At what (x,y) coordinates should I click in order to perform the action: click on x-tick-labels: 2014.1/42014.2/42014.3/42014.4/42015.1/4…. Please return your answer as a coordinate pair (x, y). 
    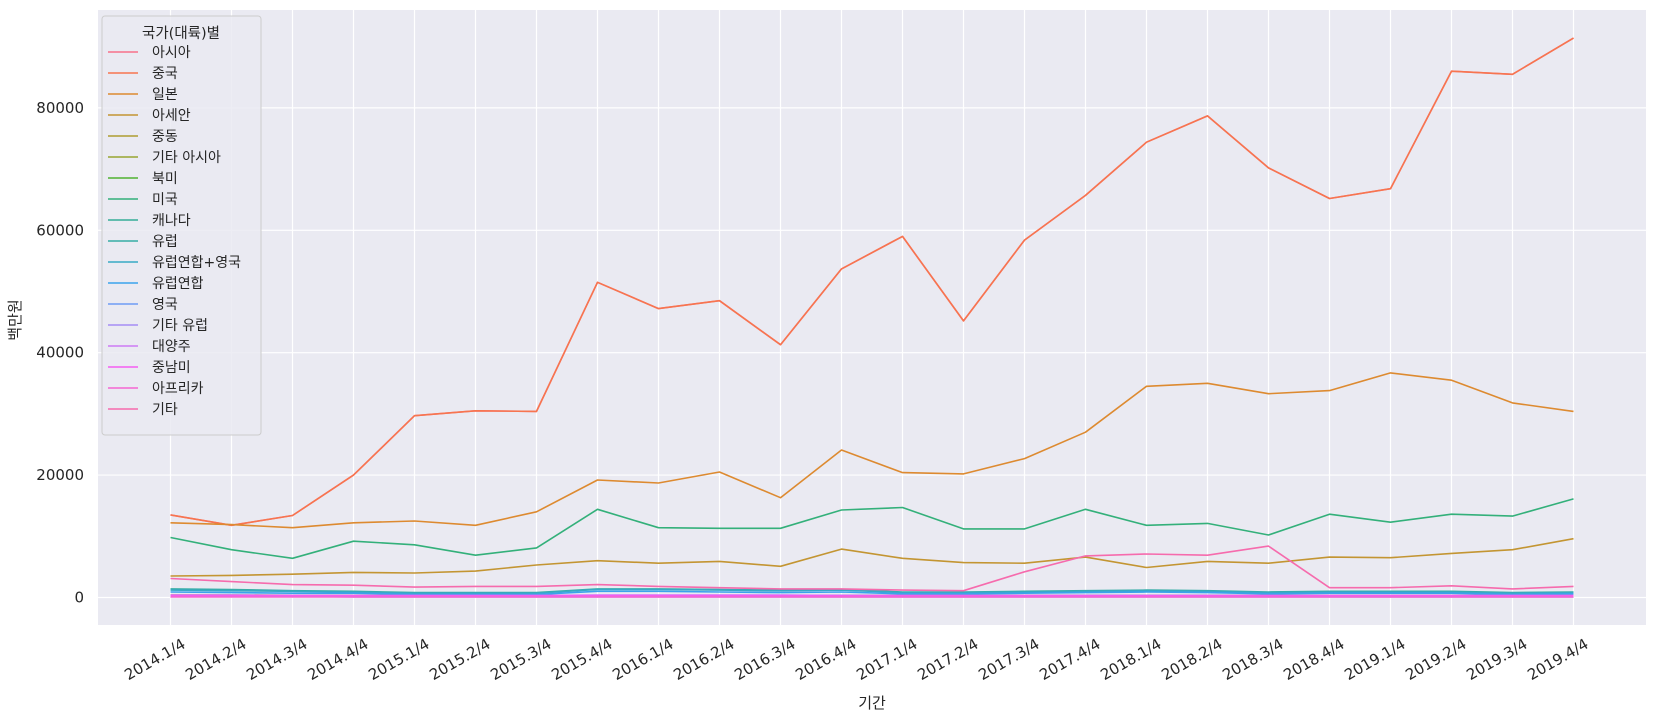
    Looking at the image, I should click on (856, 659).